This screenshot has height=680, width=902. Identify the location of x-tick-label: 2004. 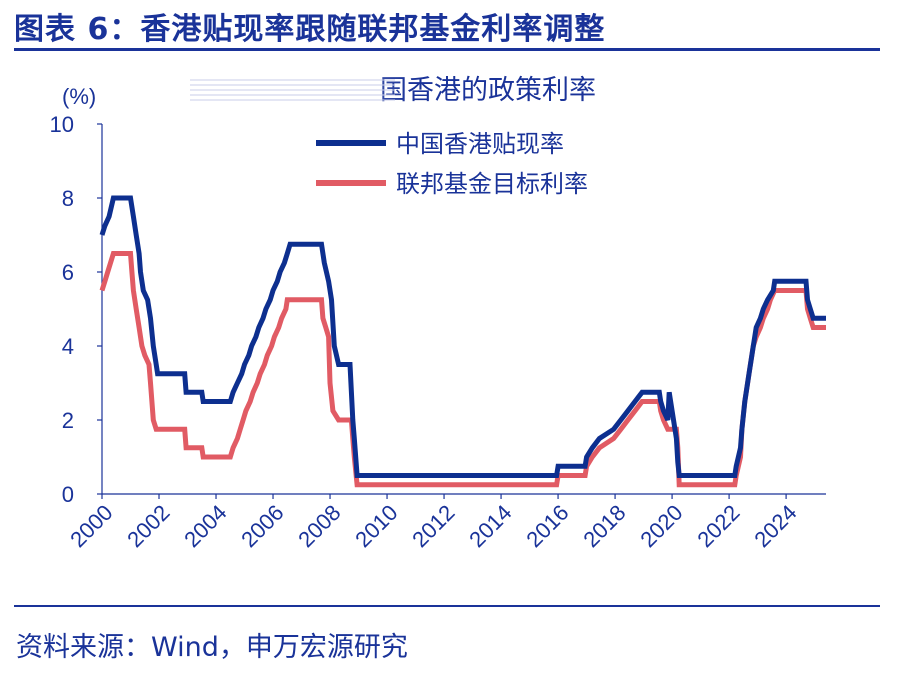
(205, 526).